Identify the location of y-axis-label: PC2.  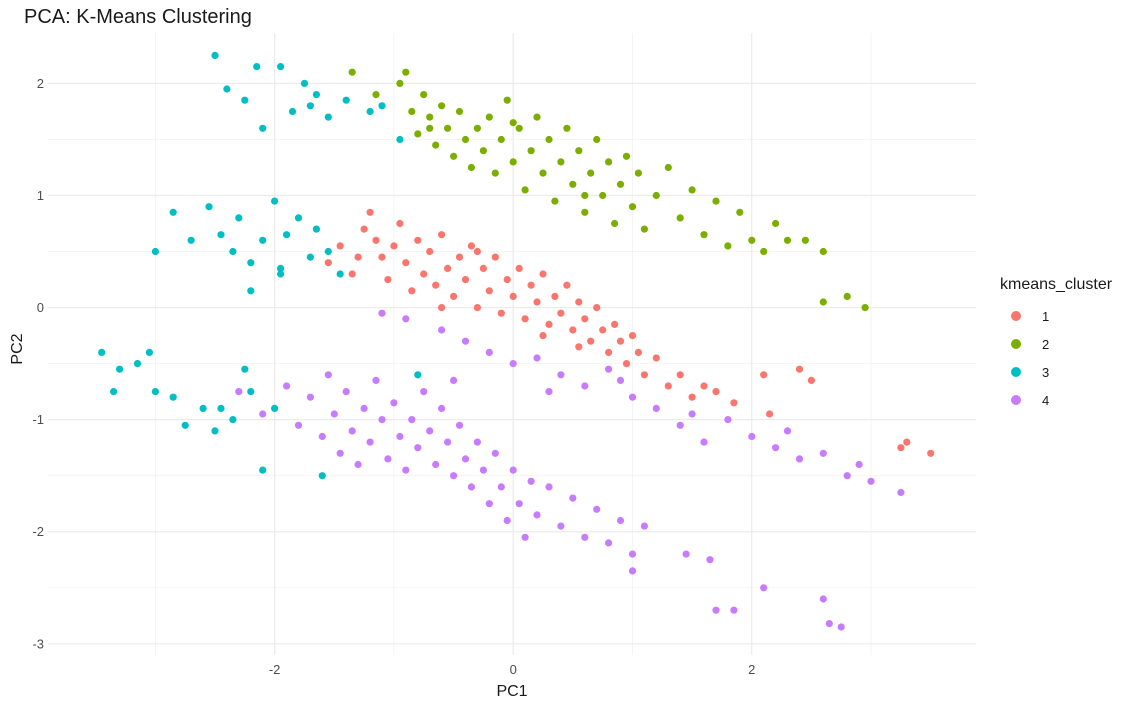
(17, 348).